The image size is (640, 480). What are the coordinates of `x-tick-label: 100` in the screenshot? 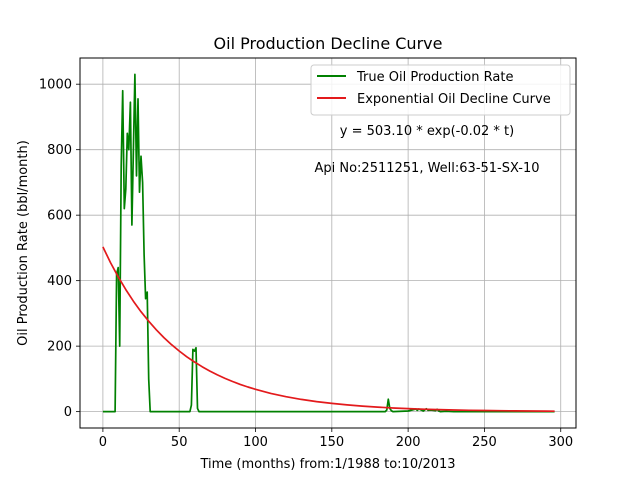 It's located at (255, 442).